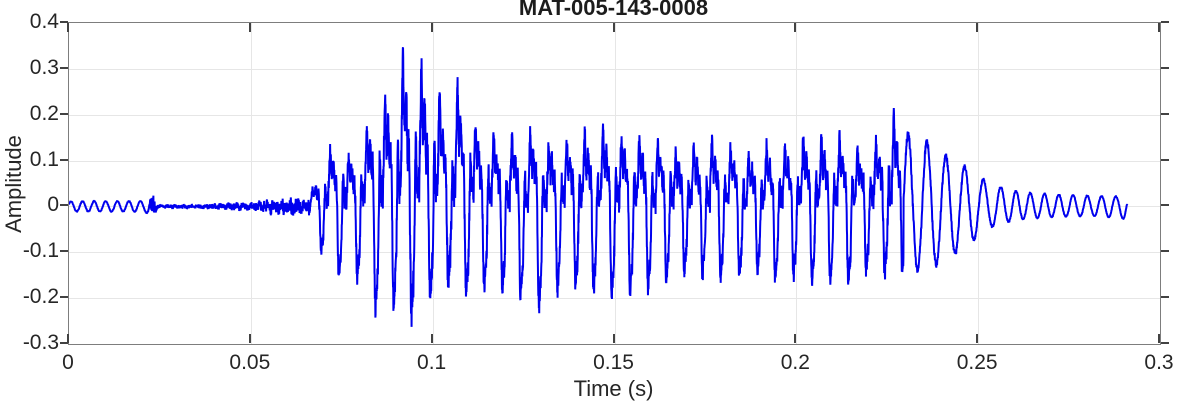 The image size is (1177, 404). What do you see at coordinates (795, 362) in the screenshot?
I see `x-tick-label: 0.2` at bounding box center [795, 362].